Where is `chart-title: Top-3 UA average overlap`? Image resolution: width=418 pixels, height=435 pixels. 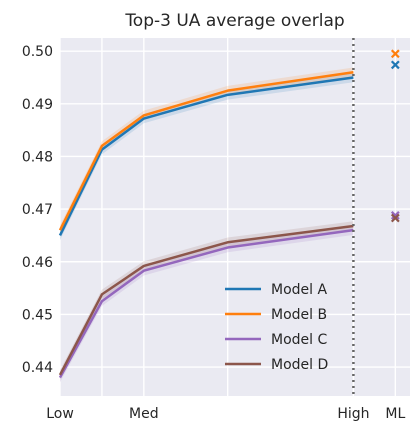
chart-title: Top-3 UA average overlap is located at coordinates (234, 21).